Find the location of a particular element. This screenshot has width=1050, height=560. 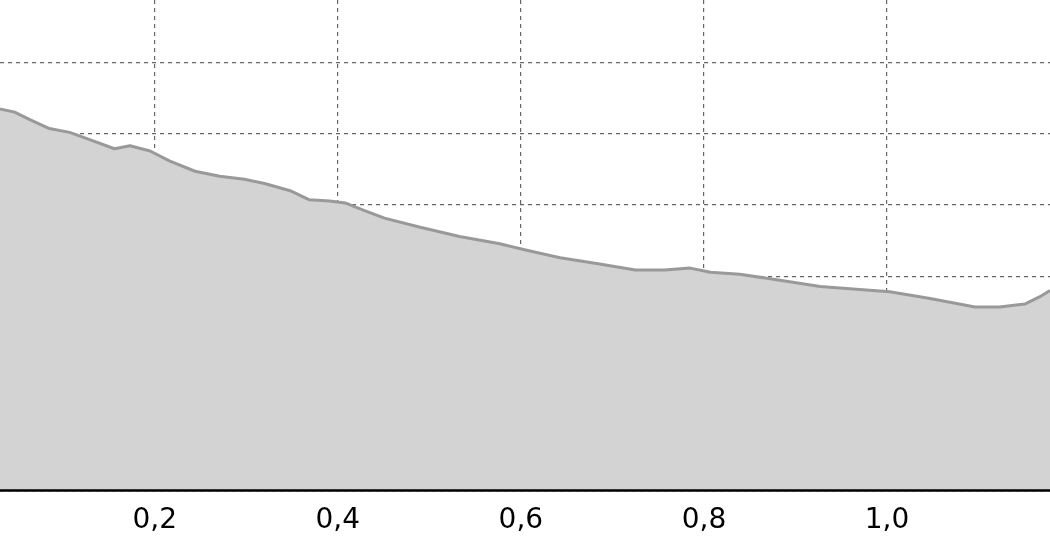

x-tick-label: 0,4 is located at coordinates (338, 519).